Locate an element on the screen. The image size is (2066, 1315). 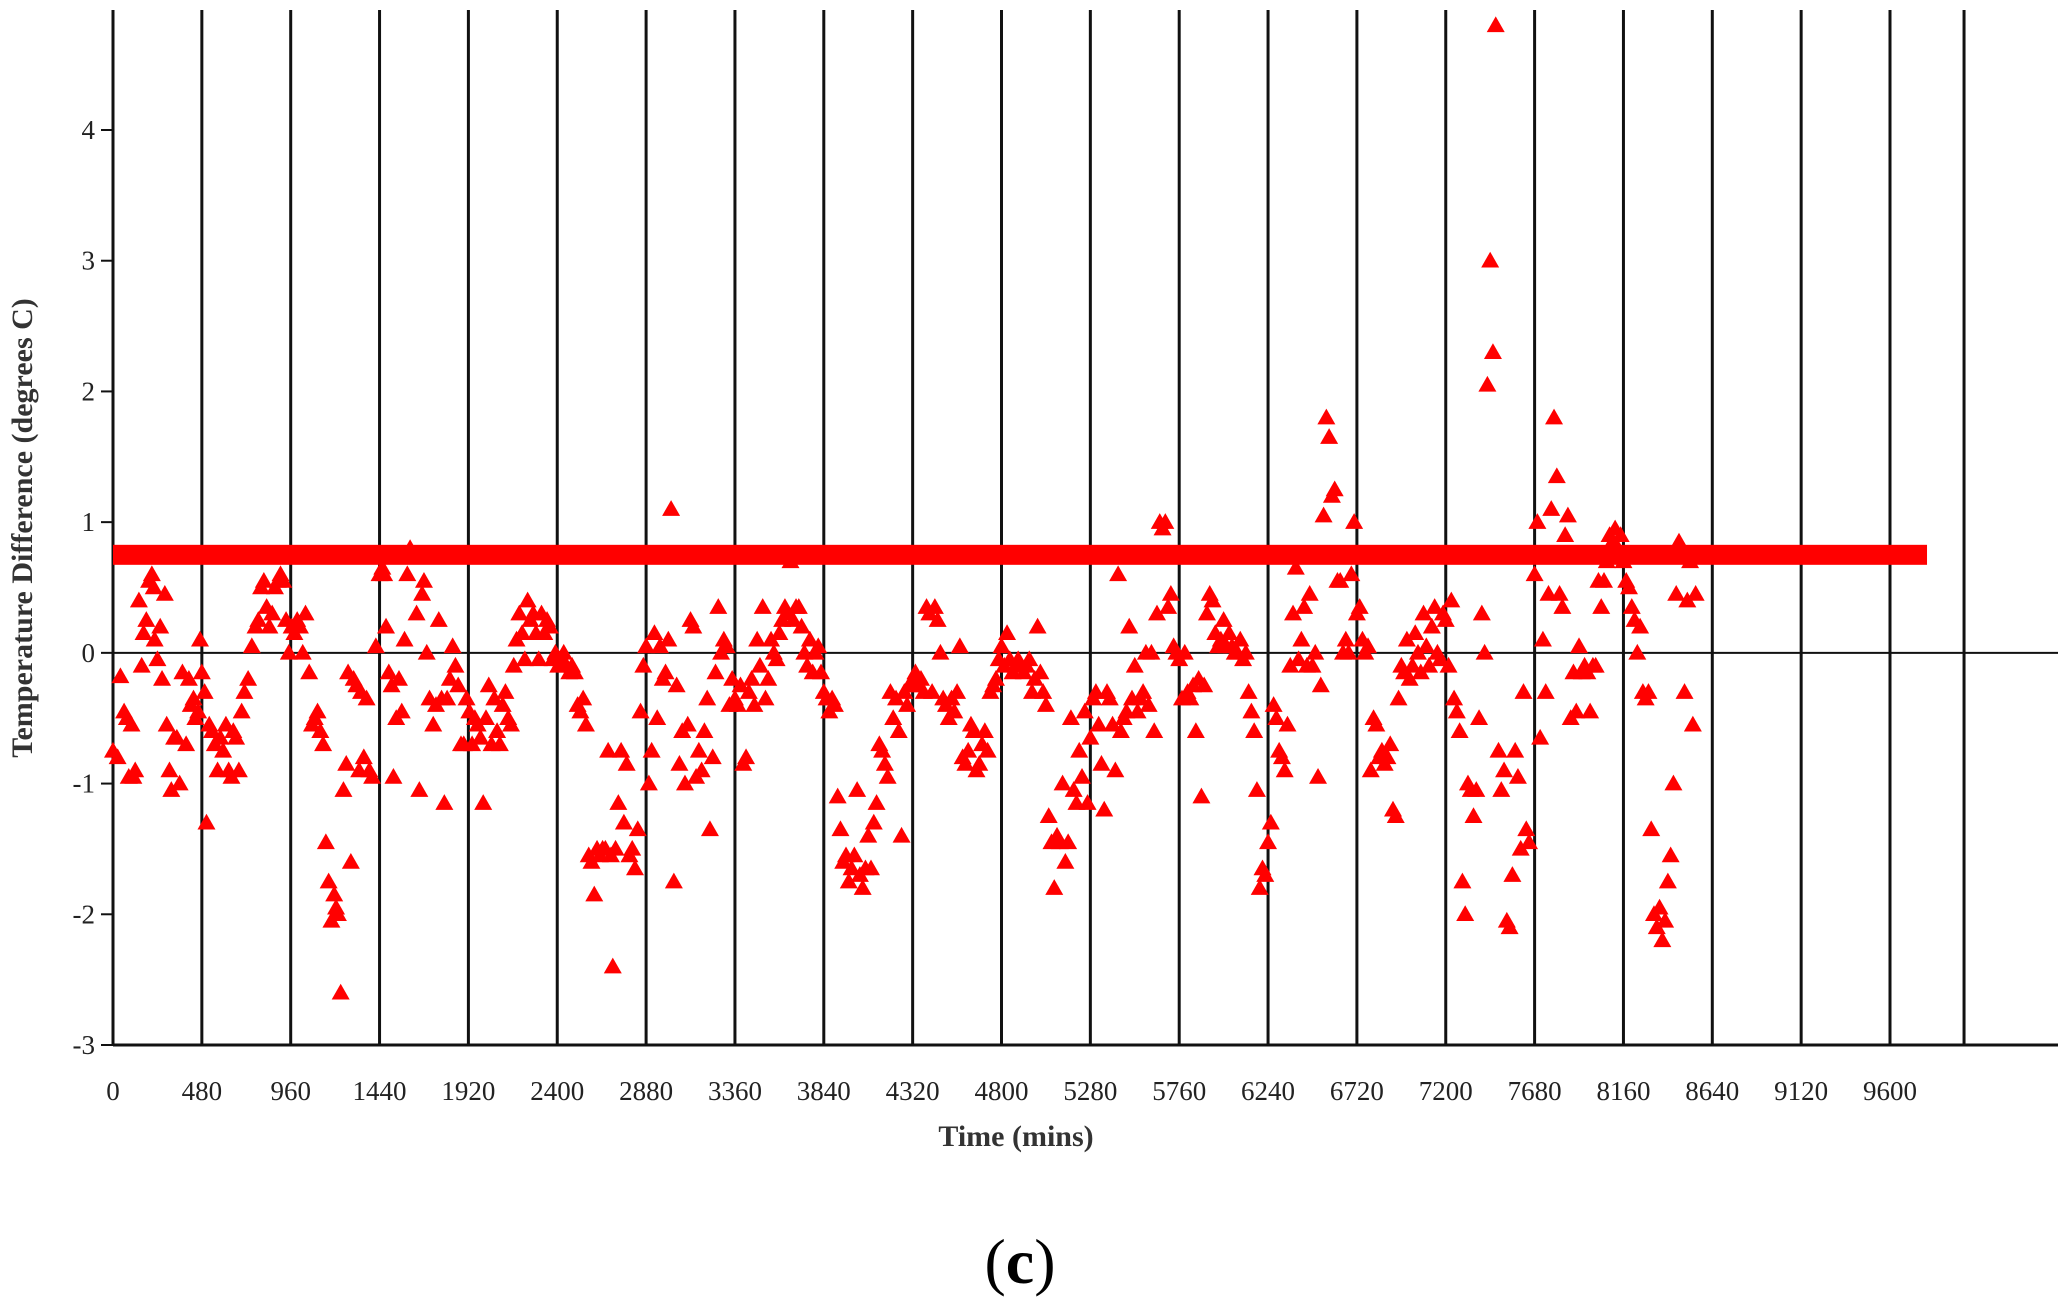
x-tick-label-4: 1920 is located at coordinates (468, 1091).